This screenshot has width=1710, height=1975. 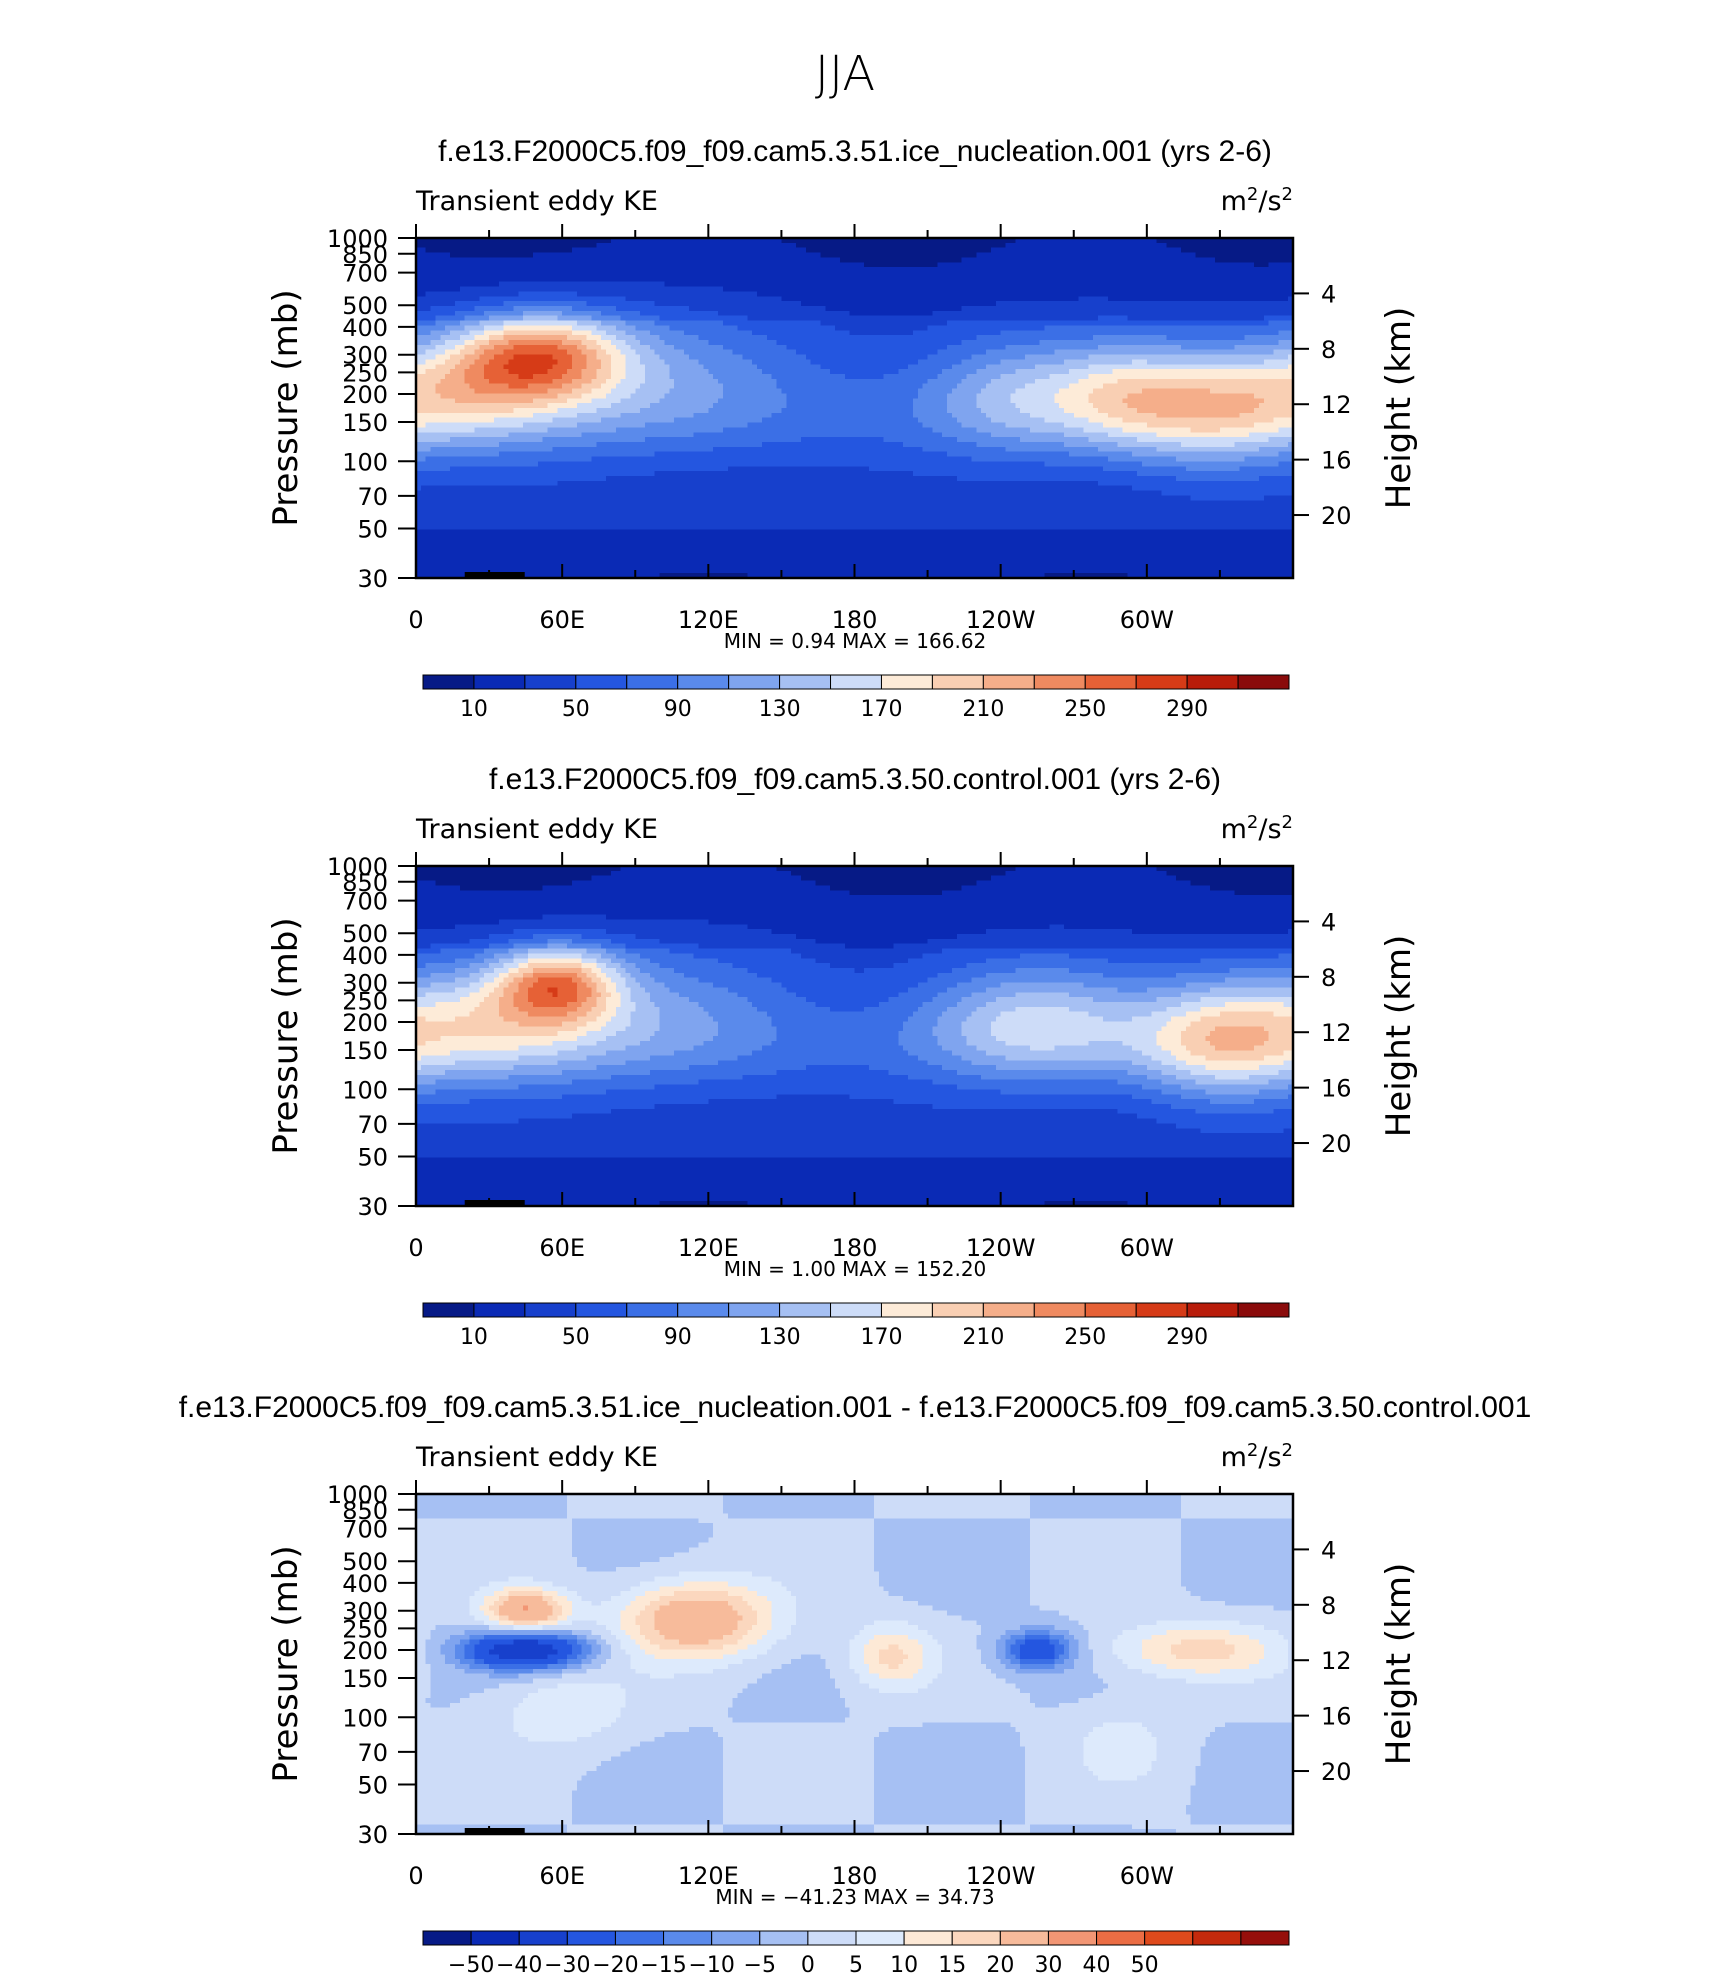 I want to click on y-tick-label: 500, so click(x=365, y=934).